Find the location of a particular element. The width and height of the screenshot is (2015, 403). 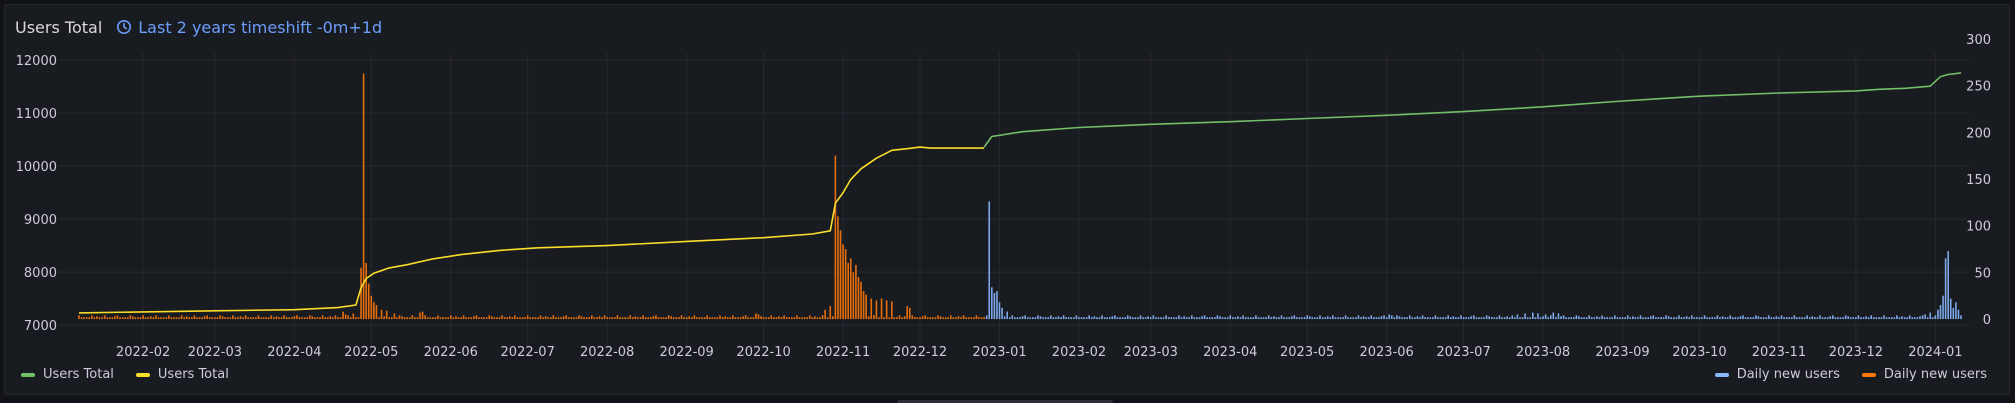

horizontal-scrollbar is located at coordinates (1005, 401).